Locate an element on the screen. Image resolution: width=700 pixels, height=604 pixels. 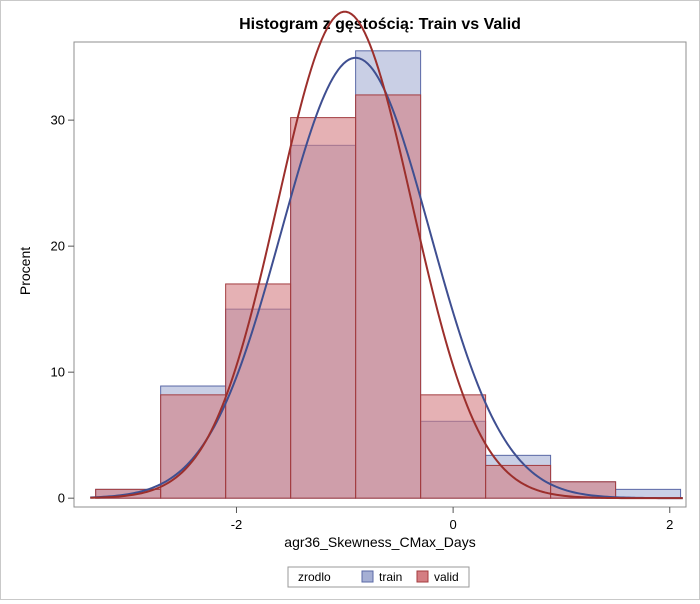
x-tick-label: 2 is located at coordinates (669, 524).